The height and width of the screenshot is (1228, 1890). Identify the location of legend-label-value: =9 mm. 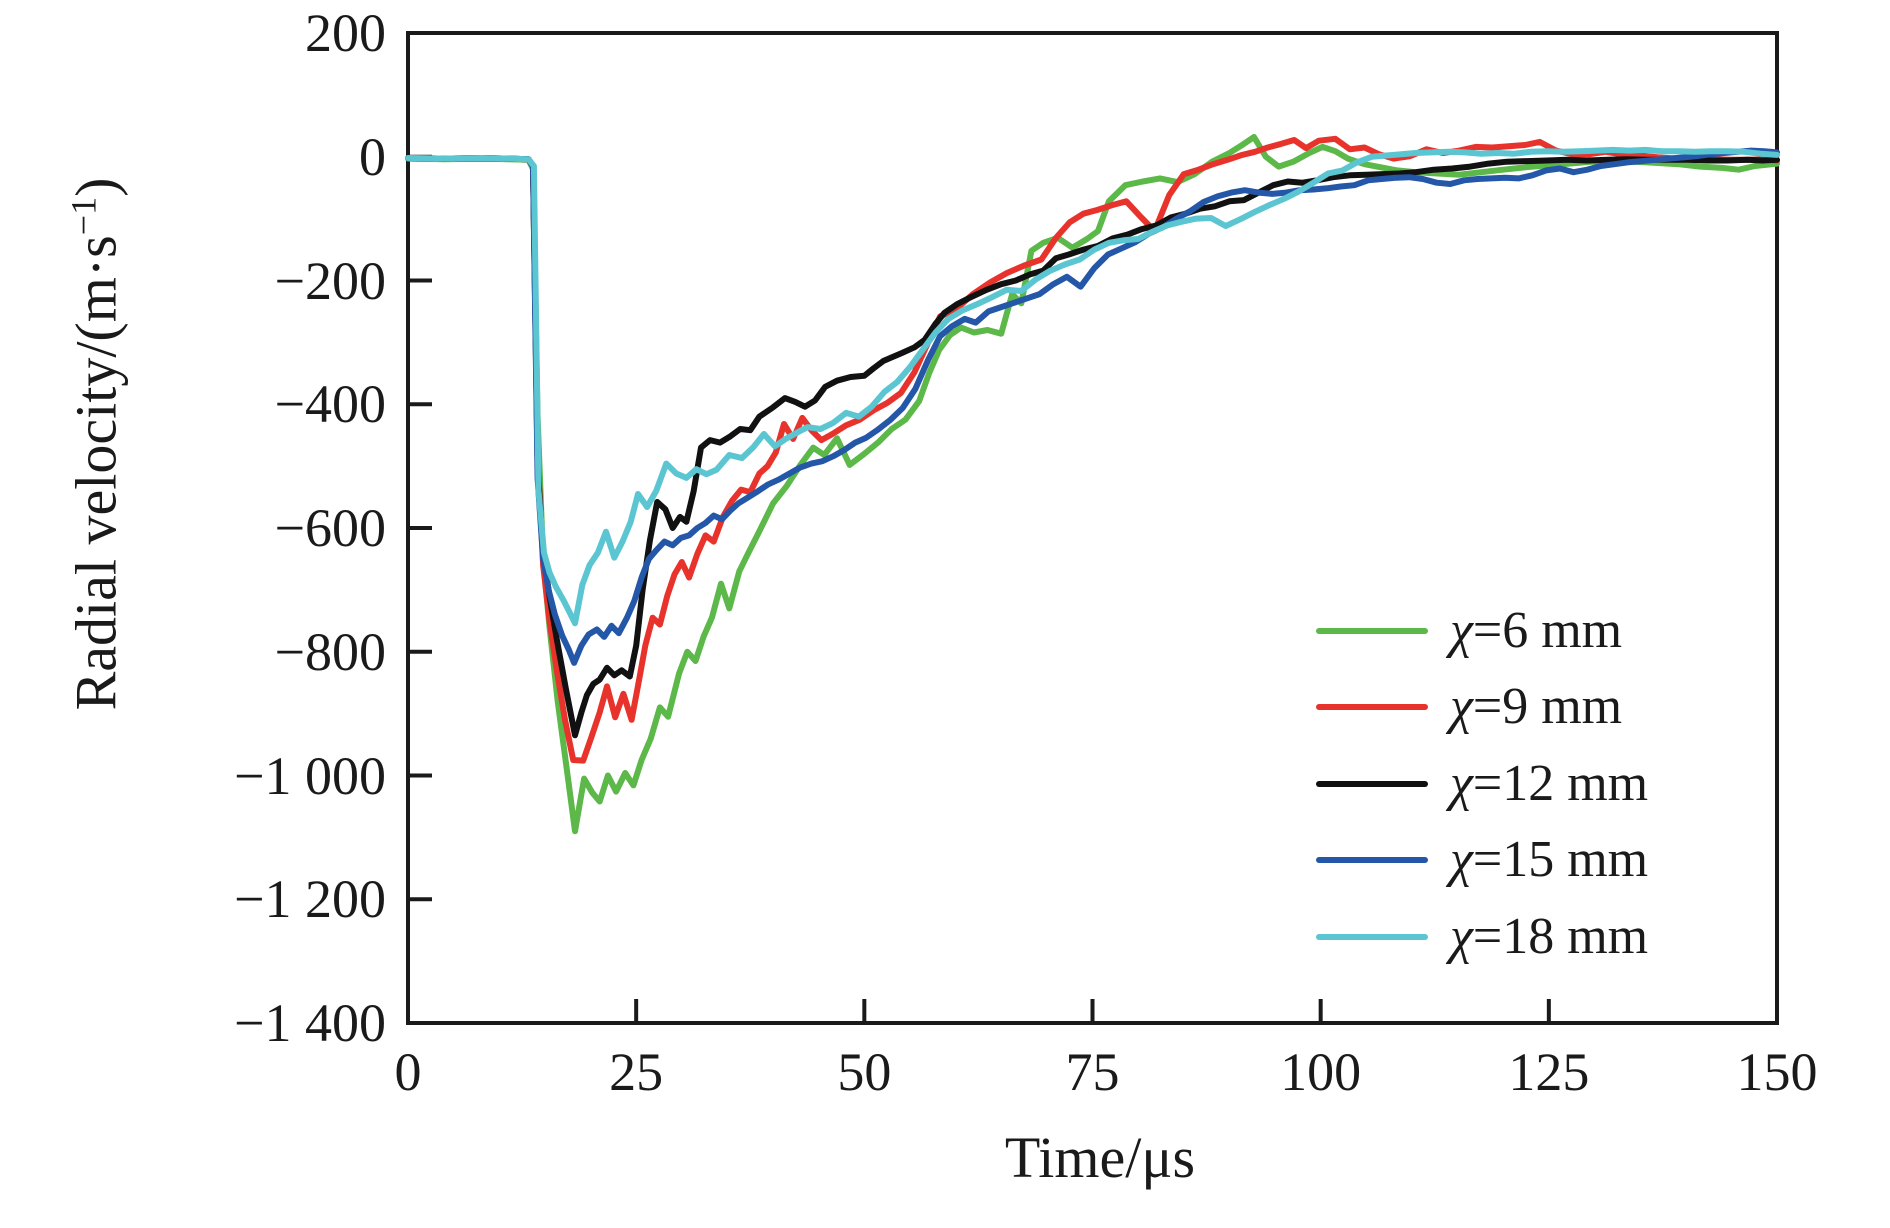
(1547, 707).